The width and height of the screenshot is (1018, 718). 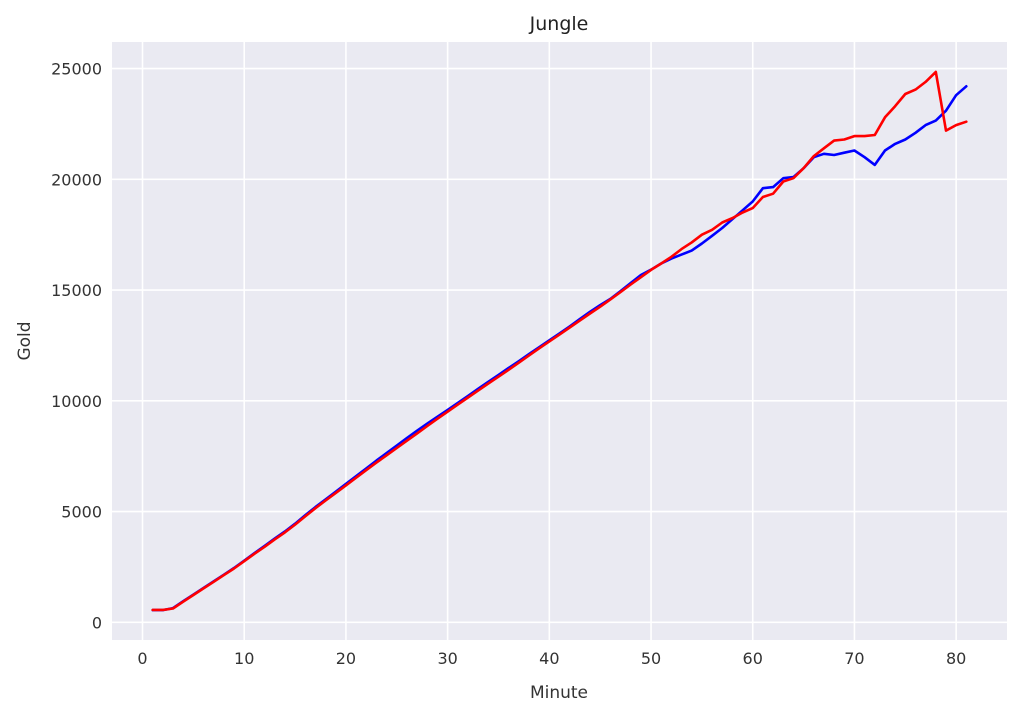 I want to click on x-tick-label: 20, so click(x=346, y=658).